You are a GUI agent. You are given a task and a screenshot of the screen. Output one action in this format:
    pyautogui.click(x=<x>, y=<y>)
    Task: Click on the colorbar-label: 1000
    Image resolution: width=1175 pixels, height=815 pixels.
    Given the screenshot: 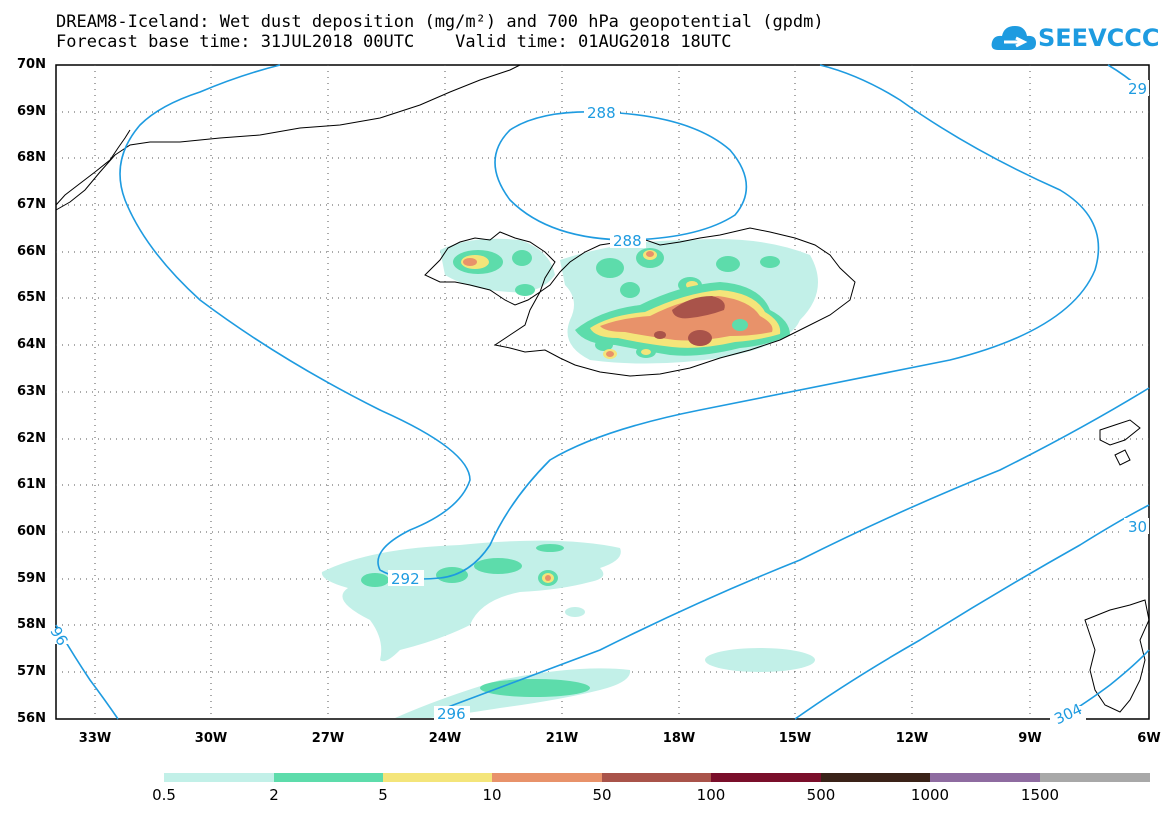 What is the action you would take?
    pyautogui.click(x=930, y=795)
    